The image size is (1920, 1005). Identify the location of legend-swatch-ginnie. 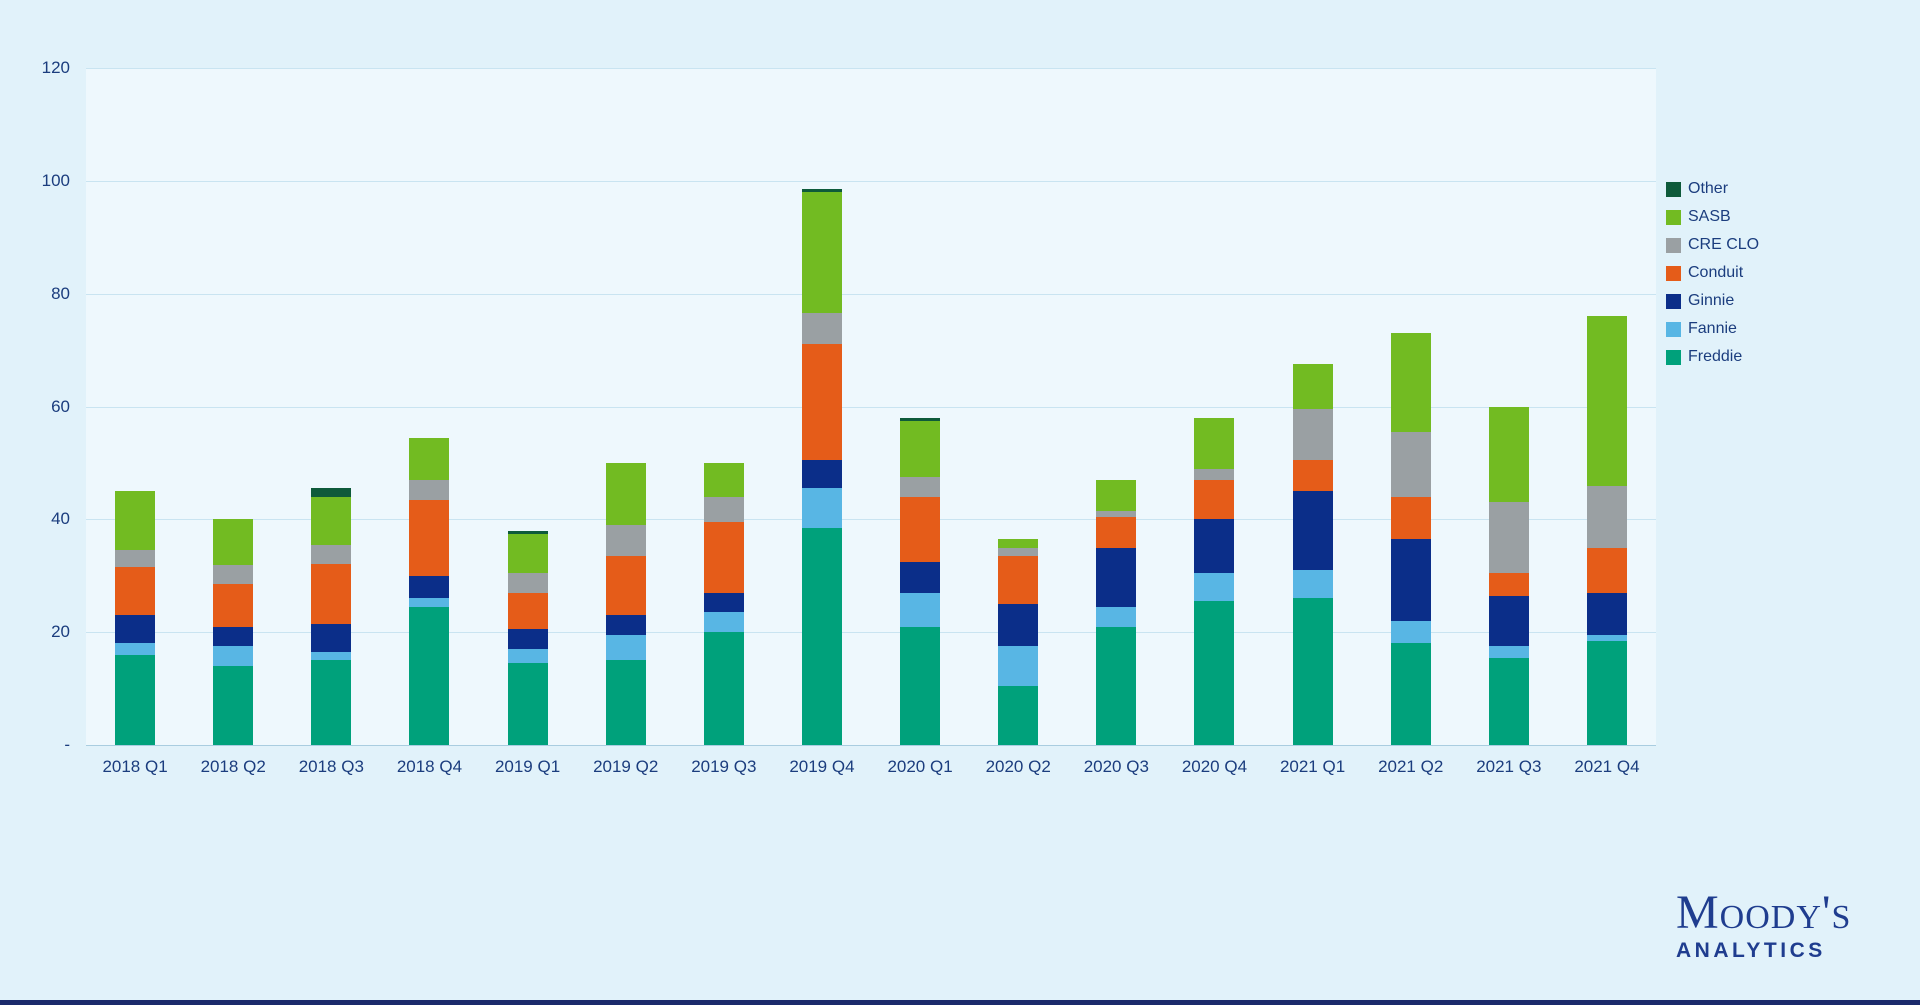
(1673, 301).